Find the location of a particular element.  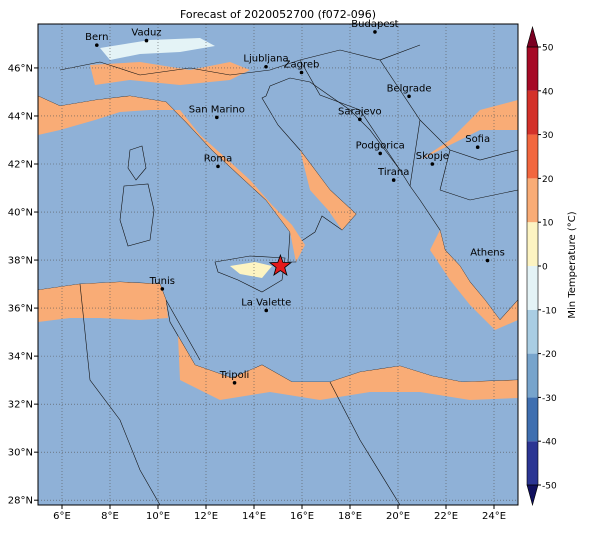

colorbar: -50 -40 -30 -20 -10 0 10 20 30 40 50 is located at coordinates (541, 266).